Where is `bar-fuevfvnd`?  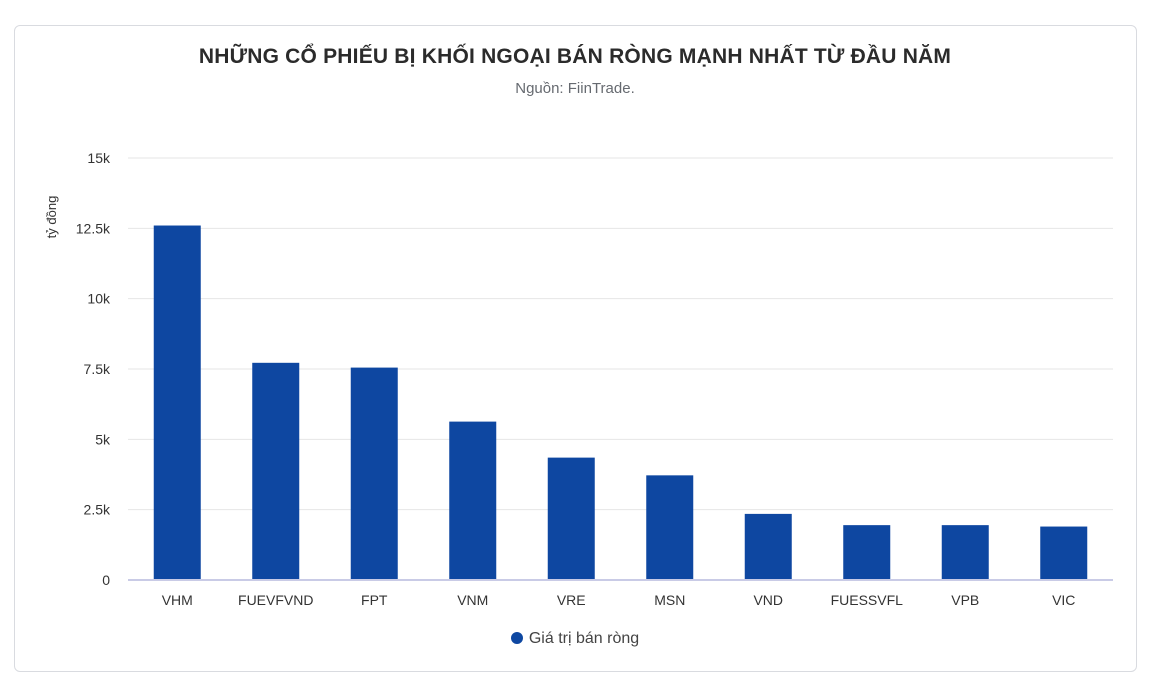 bar-fuevfvnd is located at coordinates (276, 471).